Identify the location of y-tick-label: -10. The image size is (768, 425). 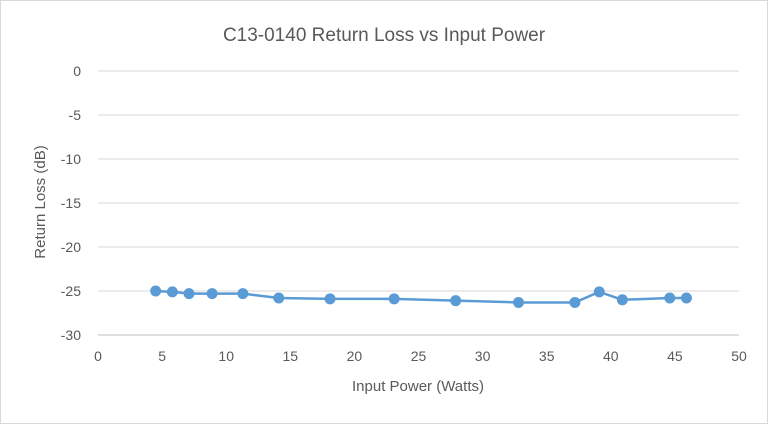
(71, 159).